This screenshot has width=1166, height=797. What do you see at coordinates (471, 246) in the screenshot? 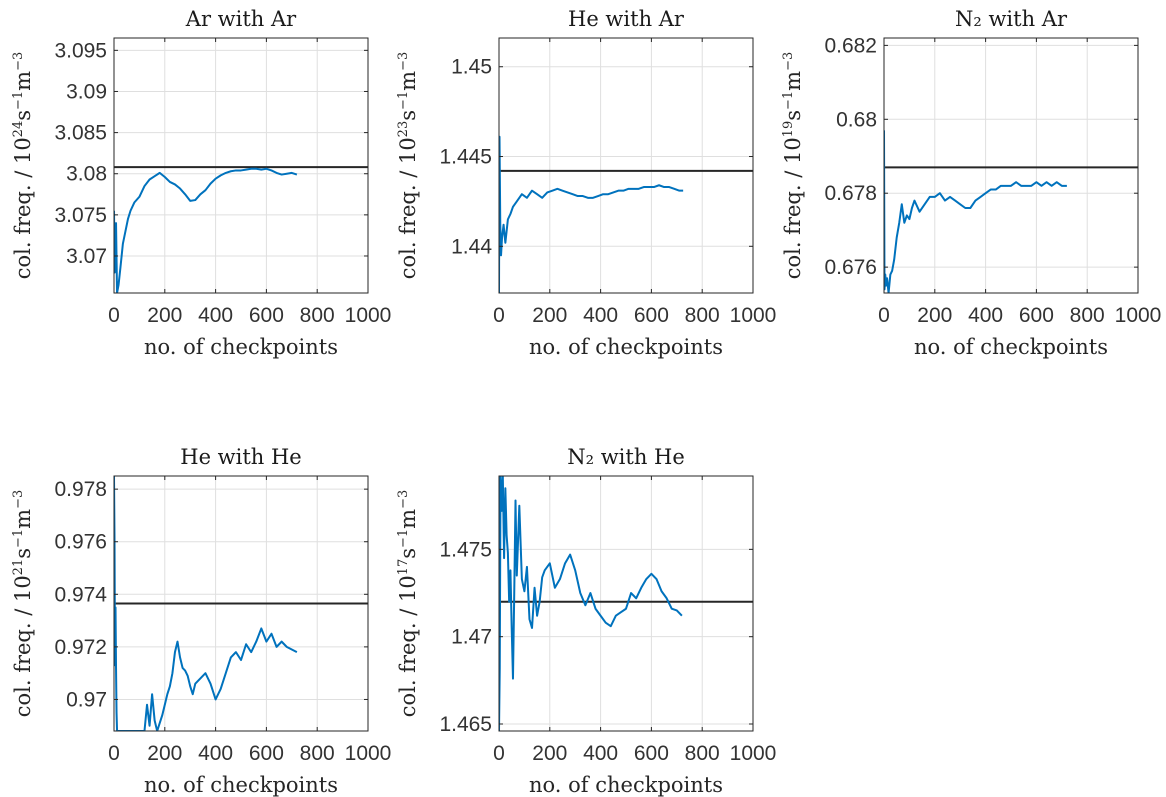
I see `y-tick-label: 1.44` at bounding box center [471, 246].